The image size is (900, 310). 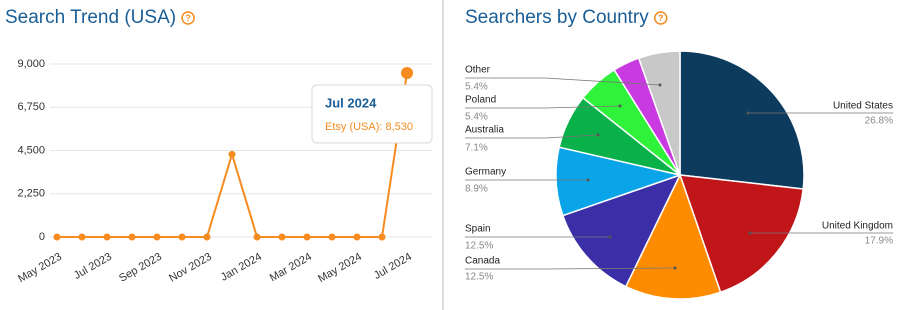 I want to click on y-tick-label: 0, so click(x=42, y=237).